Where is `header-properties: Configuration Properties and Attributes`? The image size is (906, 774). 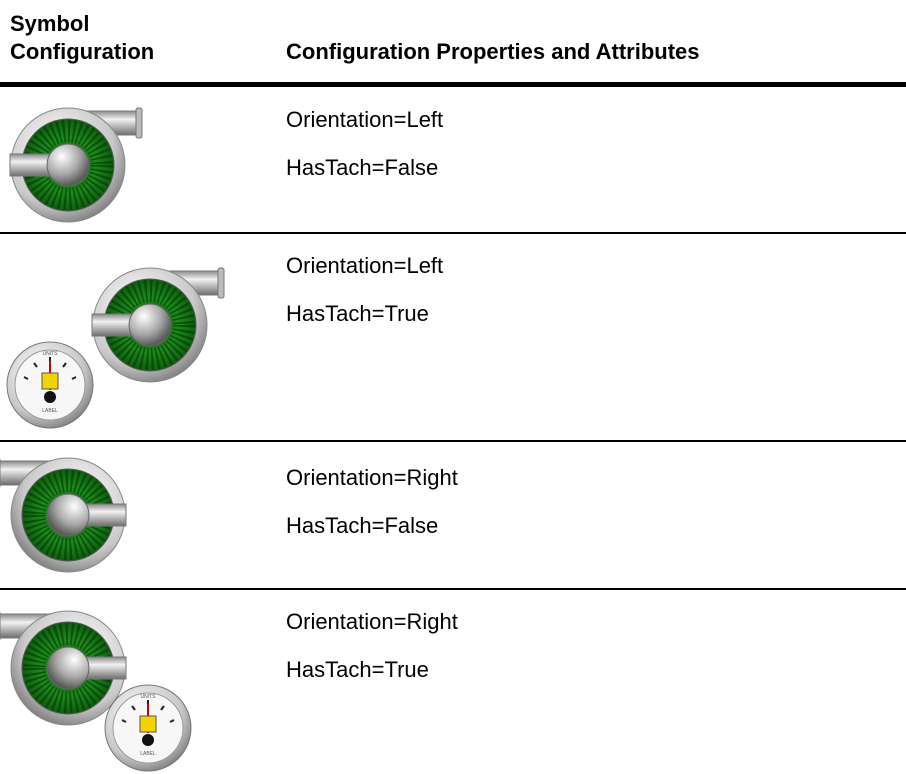
header-properties: Configuration Properties and Attributes is located at coordinates (493, 51).